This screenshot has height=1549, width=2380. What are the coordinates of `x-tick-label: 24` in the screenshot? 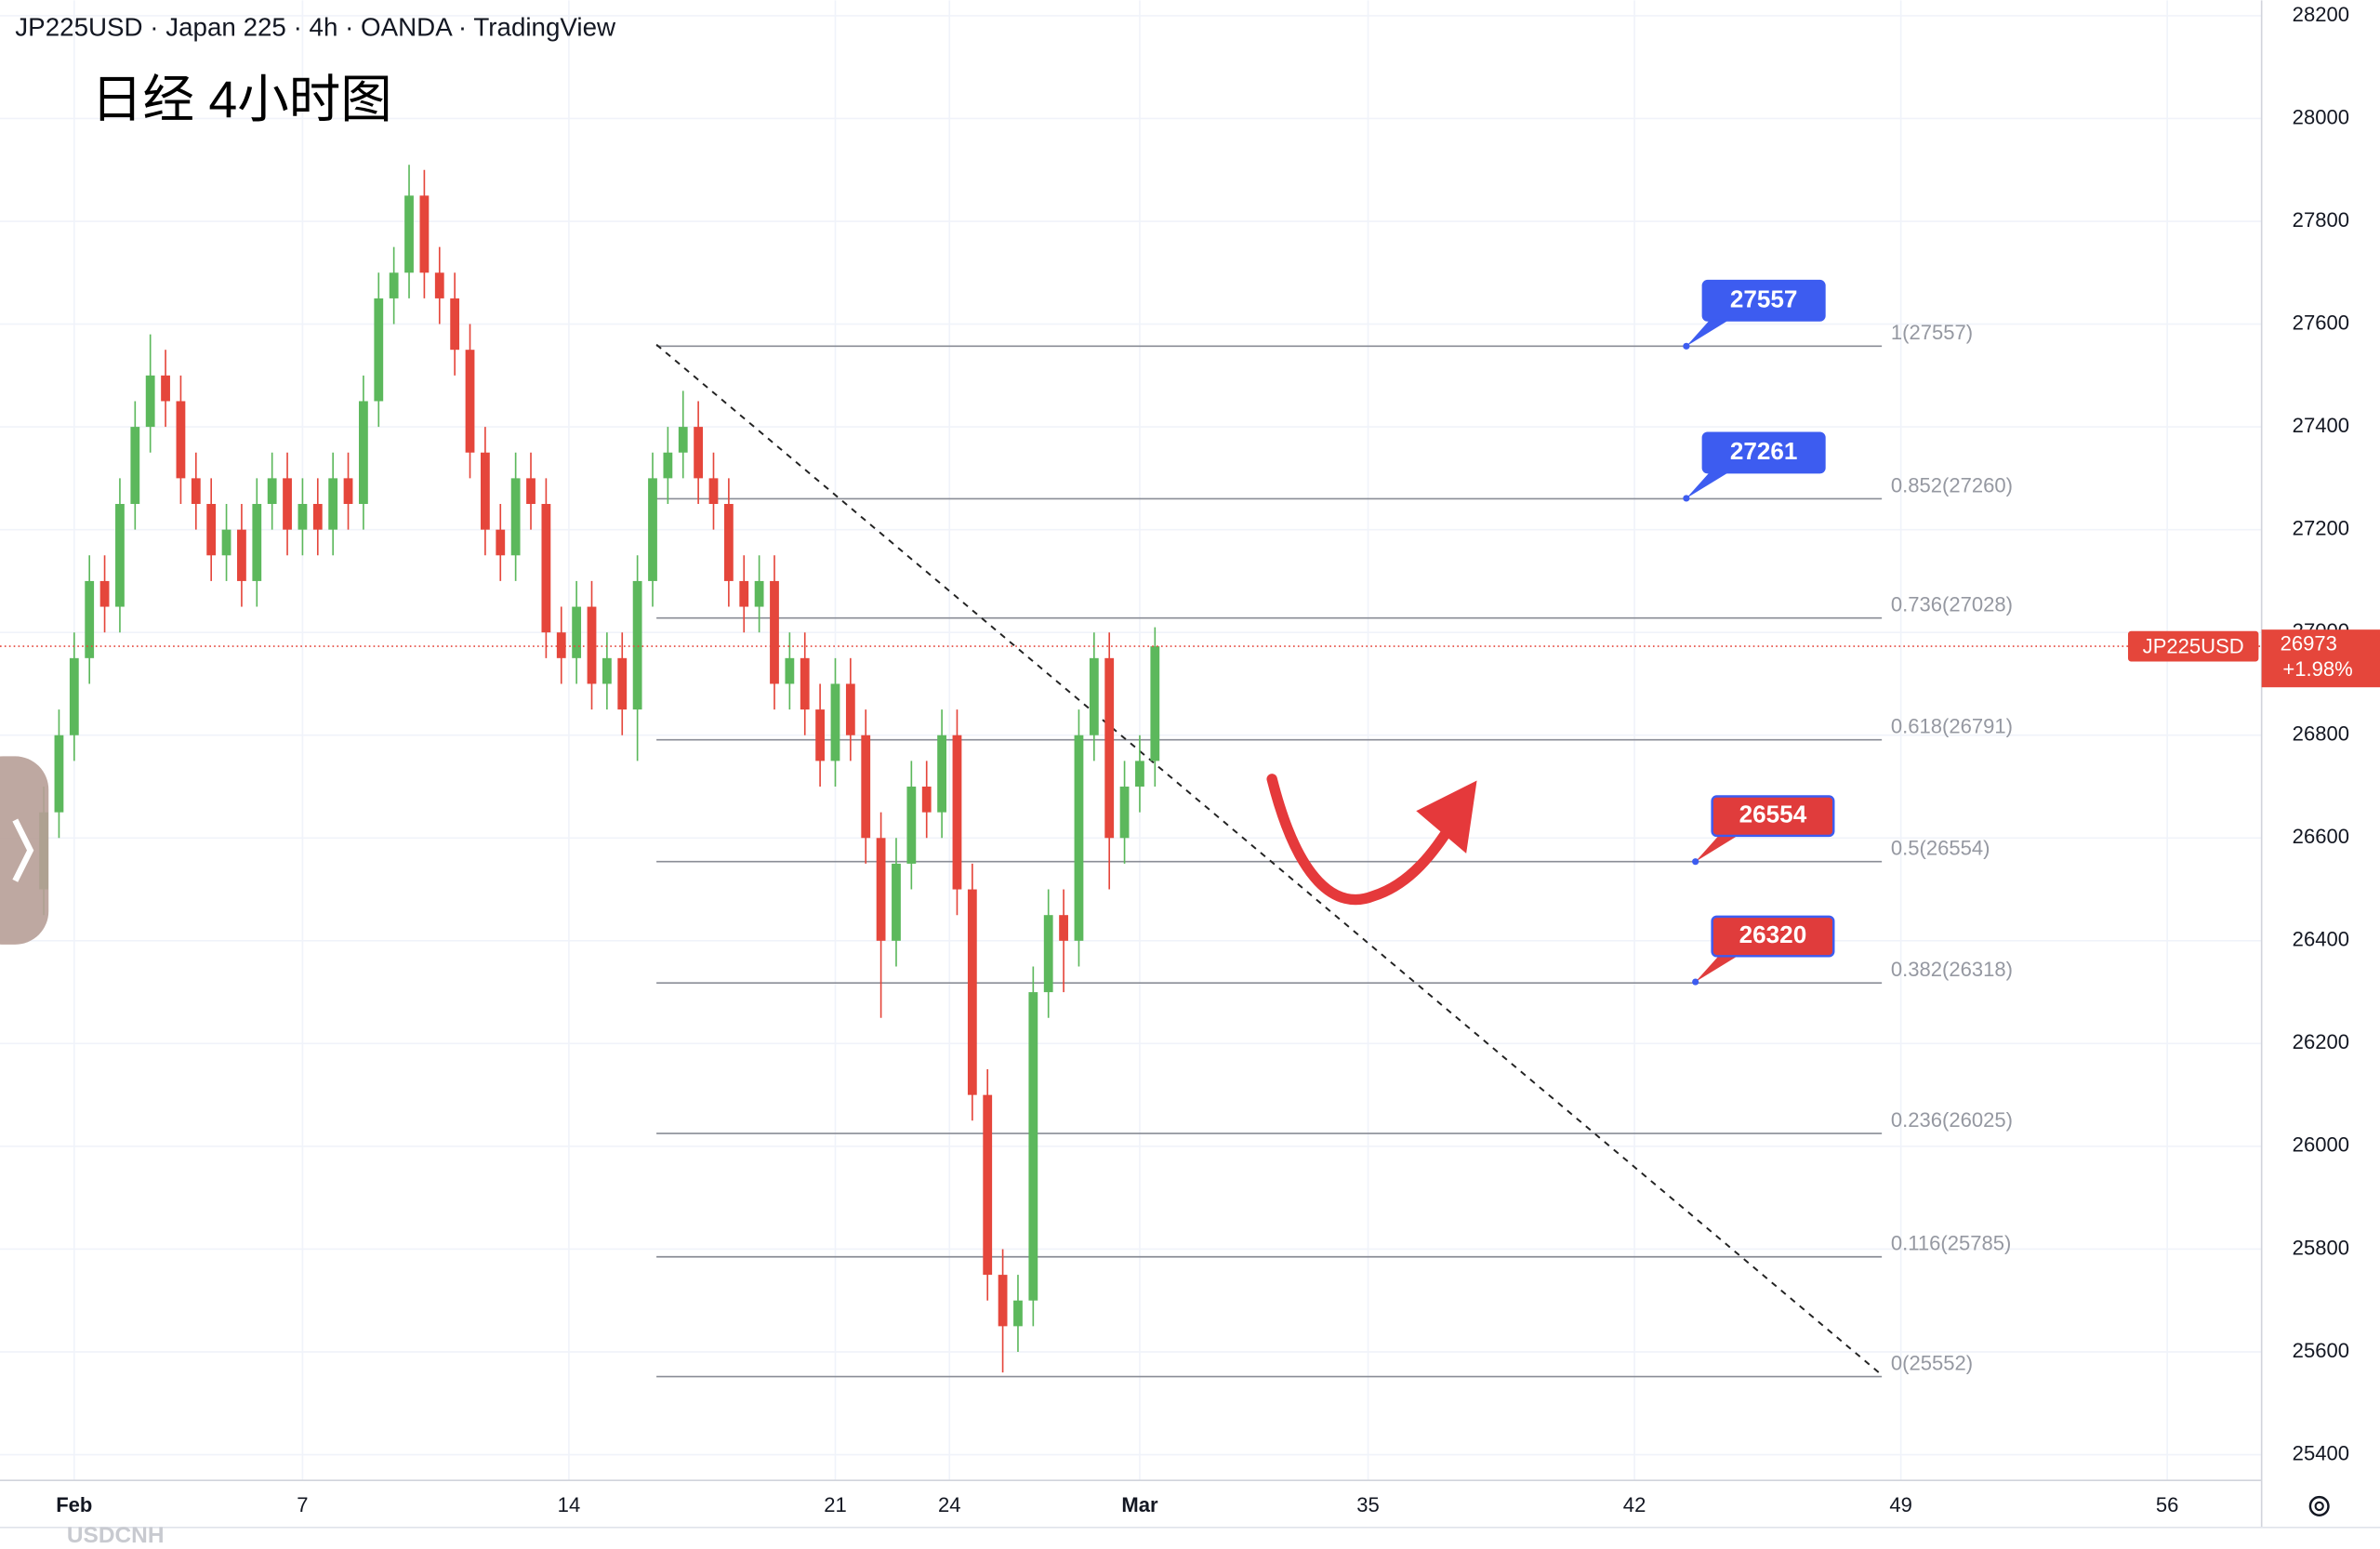 It's located at (949, 1504).